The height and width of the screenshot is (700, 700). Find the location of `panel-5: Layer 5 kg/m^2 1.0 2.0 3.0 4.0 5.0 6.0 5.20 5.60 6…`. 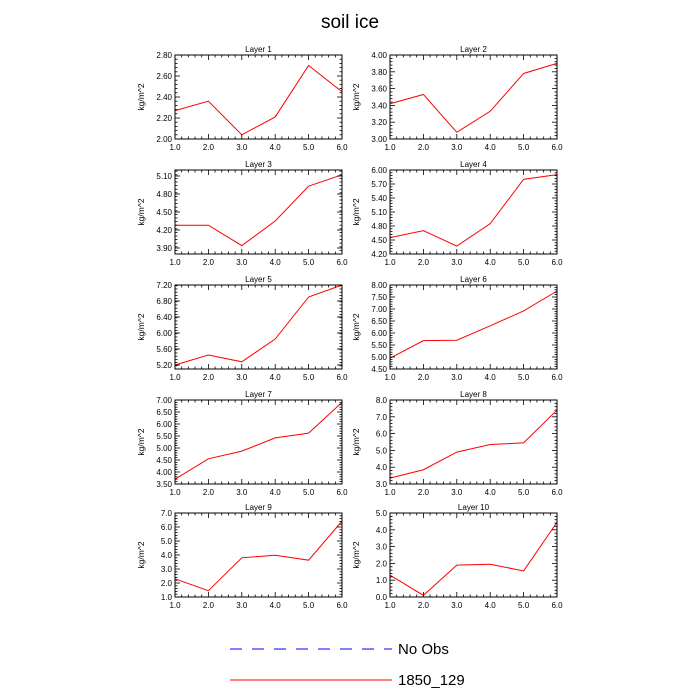

panel-5: Layer 5 kg/m^2 1.0 2.0 3.0 4.0 5.0 6.0 5.20 5.60 6… is located at coordinates (242, 328).